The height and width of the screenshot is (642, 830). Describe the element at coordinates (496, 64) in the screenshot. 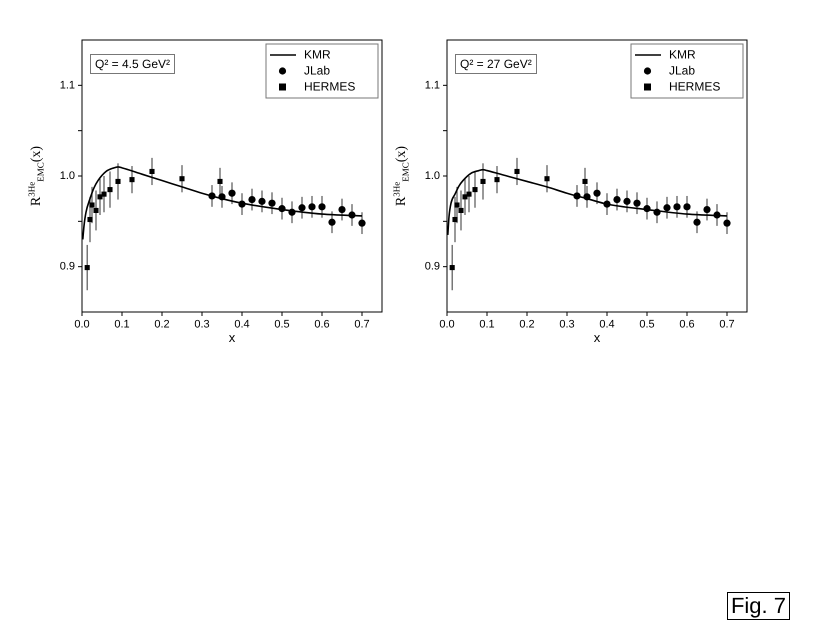

I see `annotation: Q² = 27 GeV²` at that location.